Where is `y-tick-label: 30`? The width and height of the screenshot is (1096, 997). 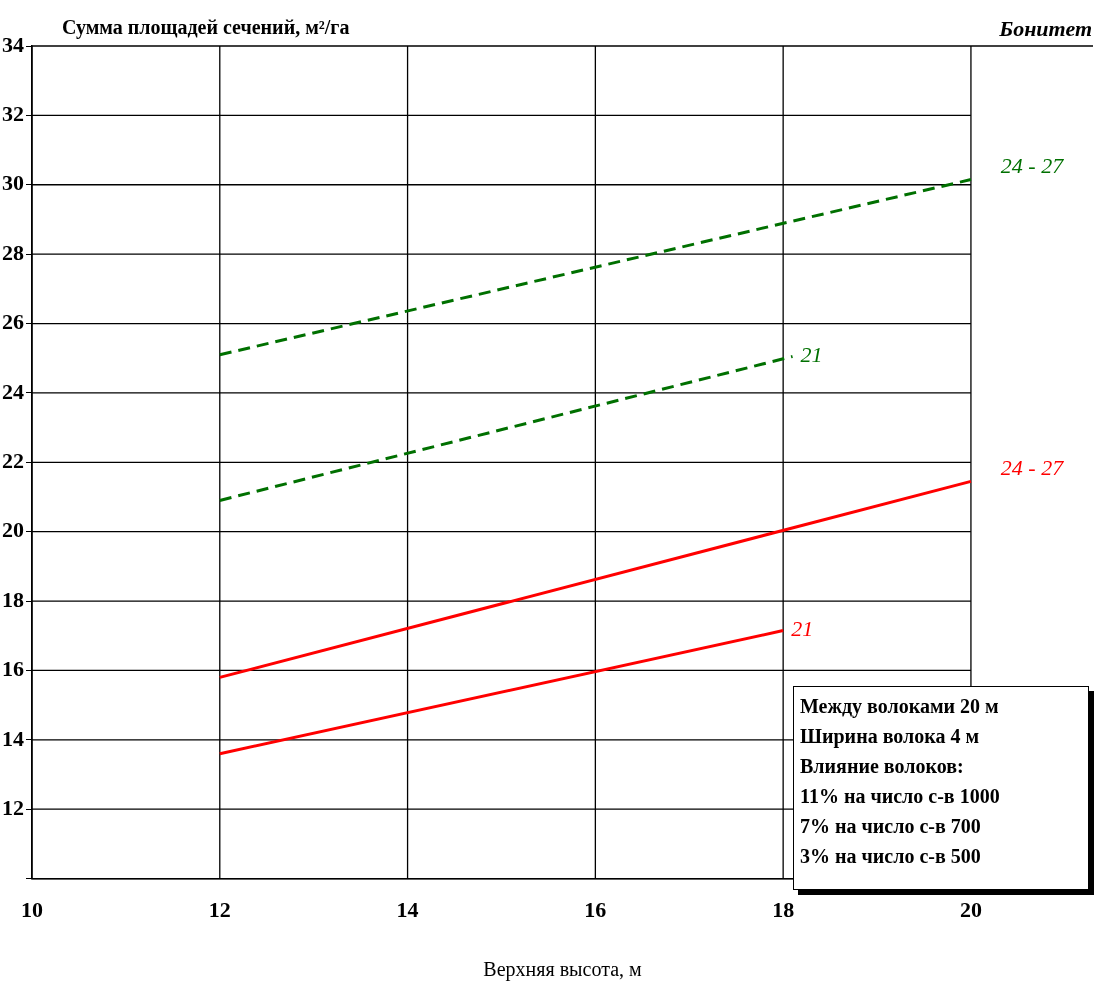 y-tick-label: 30 is located at coordinates (13, 183).